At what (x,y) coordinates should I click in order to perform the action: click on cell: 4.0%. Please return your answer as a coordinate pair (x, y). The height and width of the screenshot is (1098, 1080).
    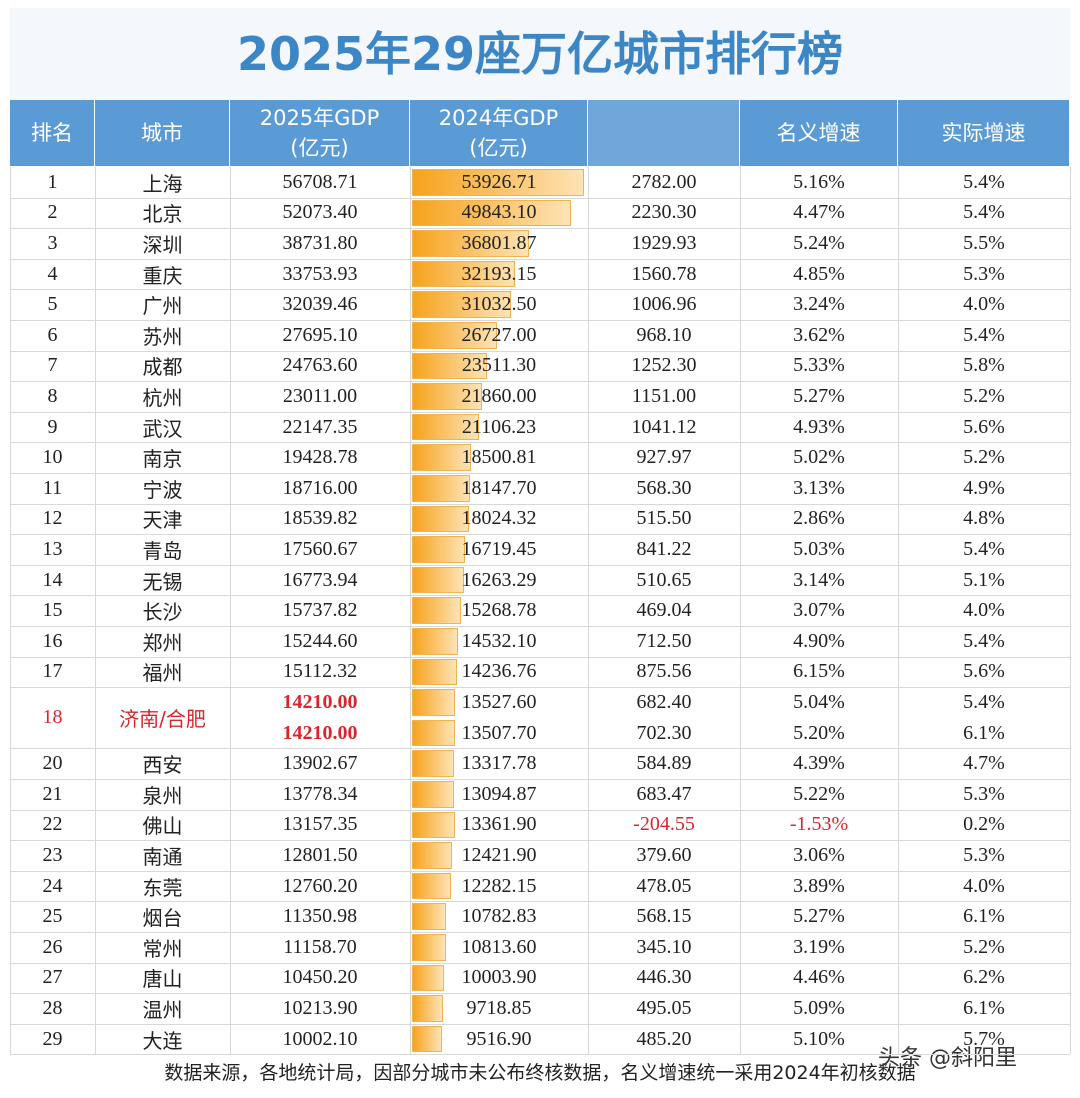
    Looking at the image, I should click on (984, 885).